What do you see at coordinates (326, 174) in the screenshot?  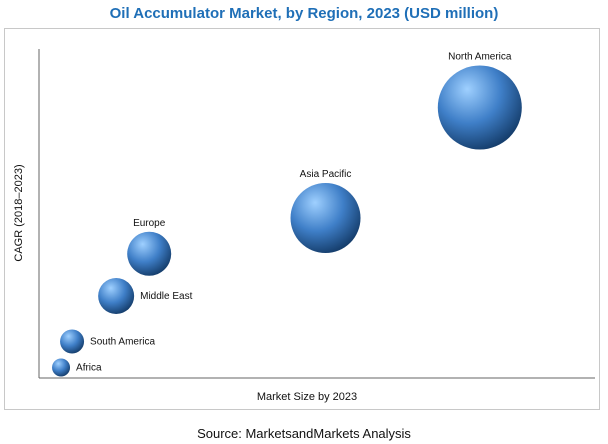 I see `bubble-label-asia-pacific: Asia Pacific` at bounding box center [326, 174].